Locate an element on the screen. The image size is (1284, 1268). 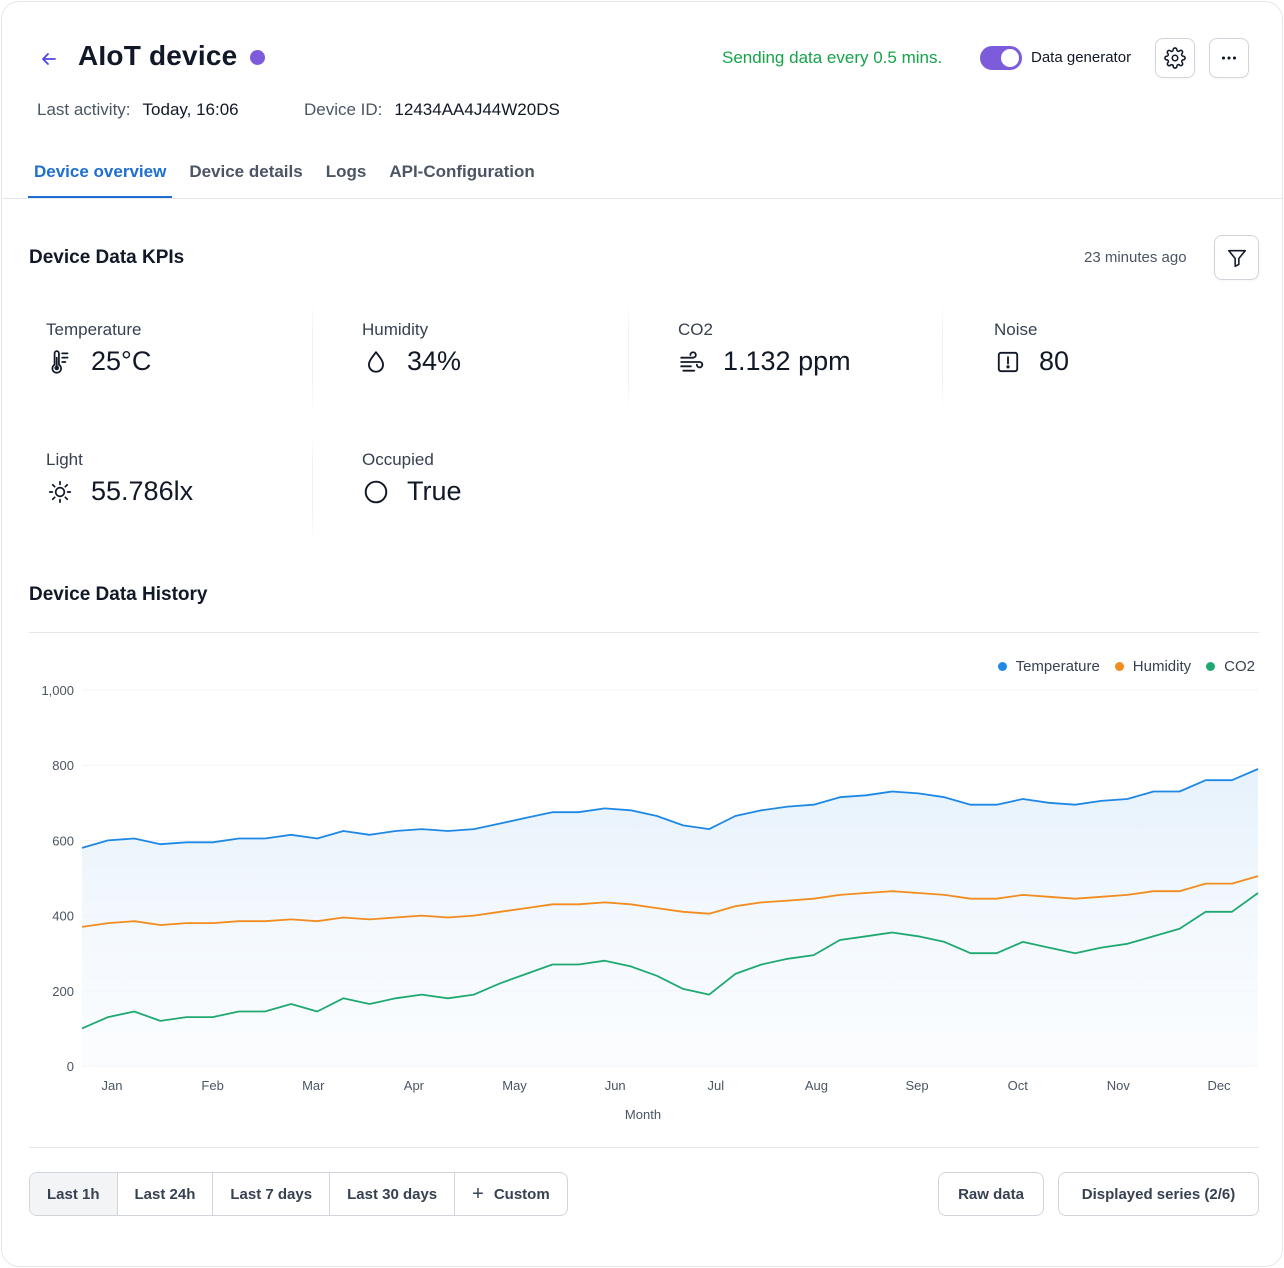
kpi-humidity: Humidity 34% is located at coordinates (512, 375).